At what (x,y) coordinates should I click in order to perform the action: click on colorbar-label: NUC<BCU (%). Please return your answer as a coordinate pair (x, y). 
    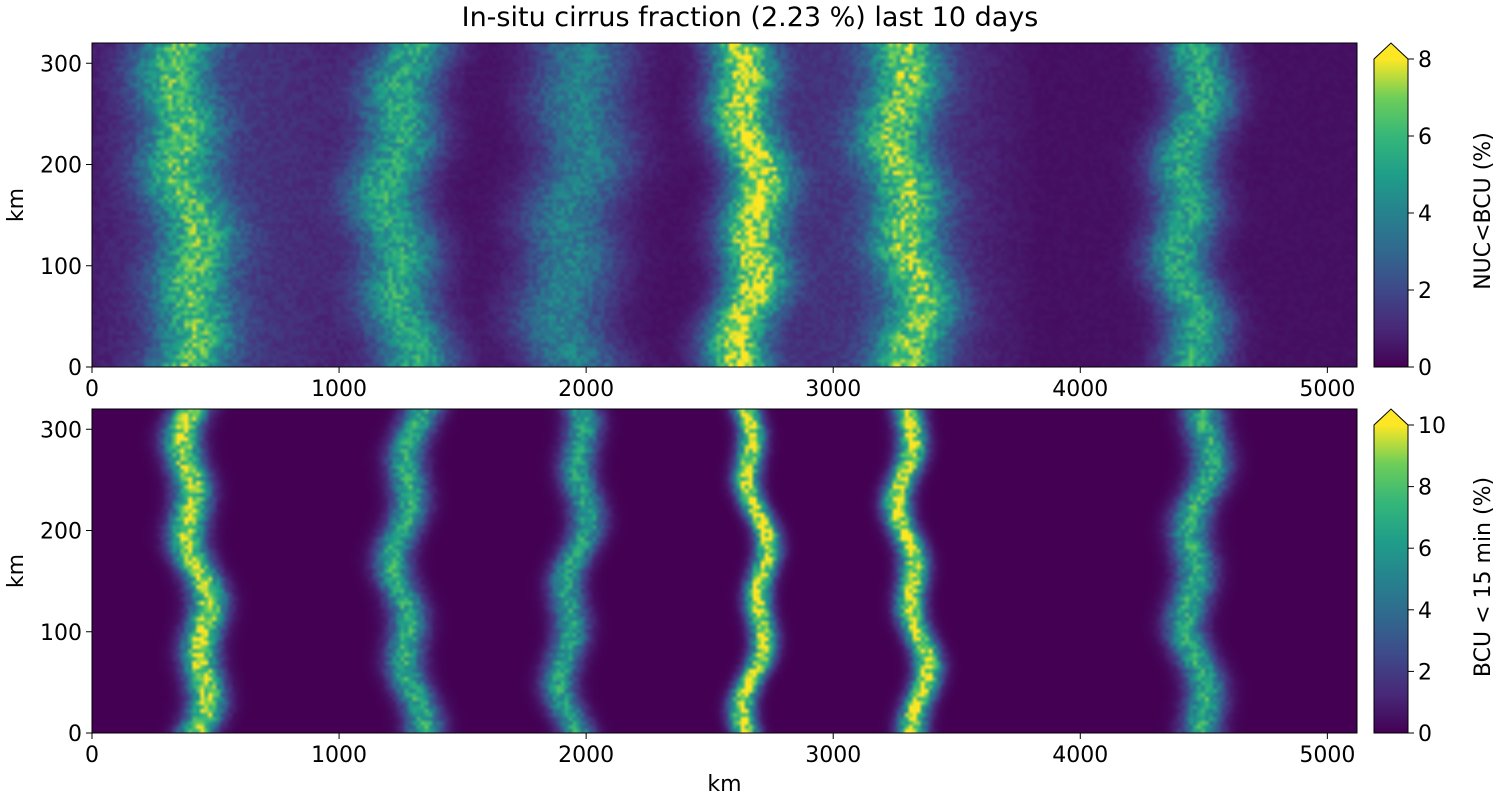
    Looking at the image, I should click on (1483, 211).